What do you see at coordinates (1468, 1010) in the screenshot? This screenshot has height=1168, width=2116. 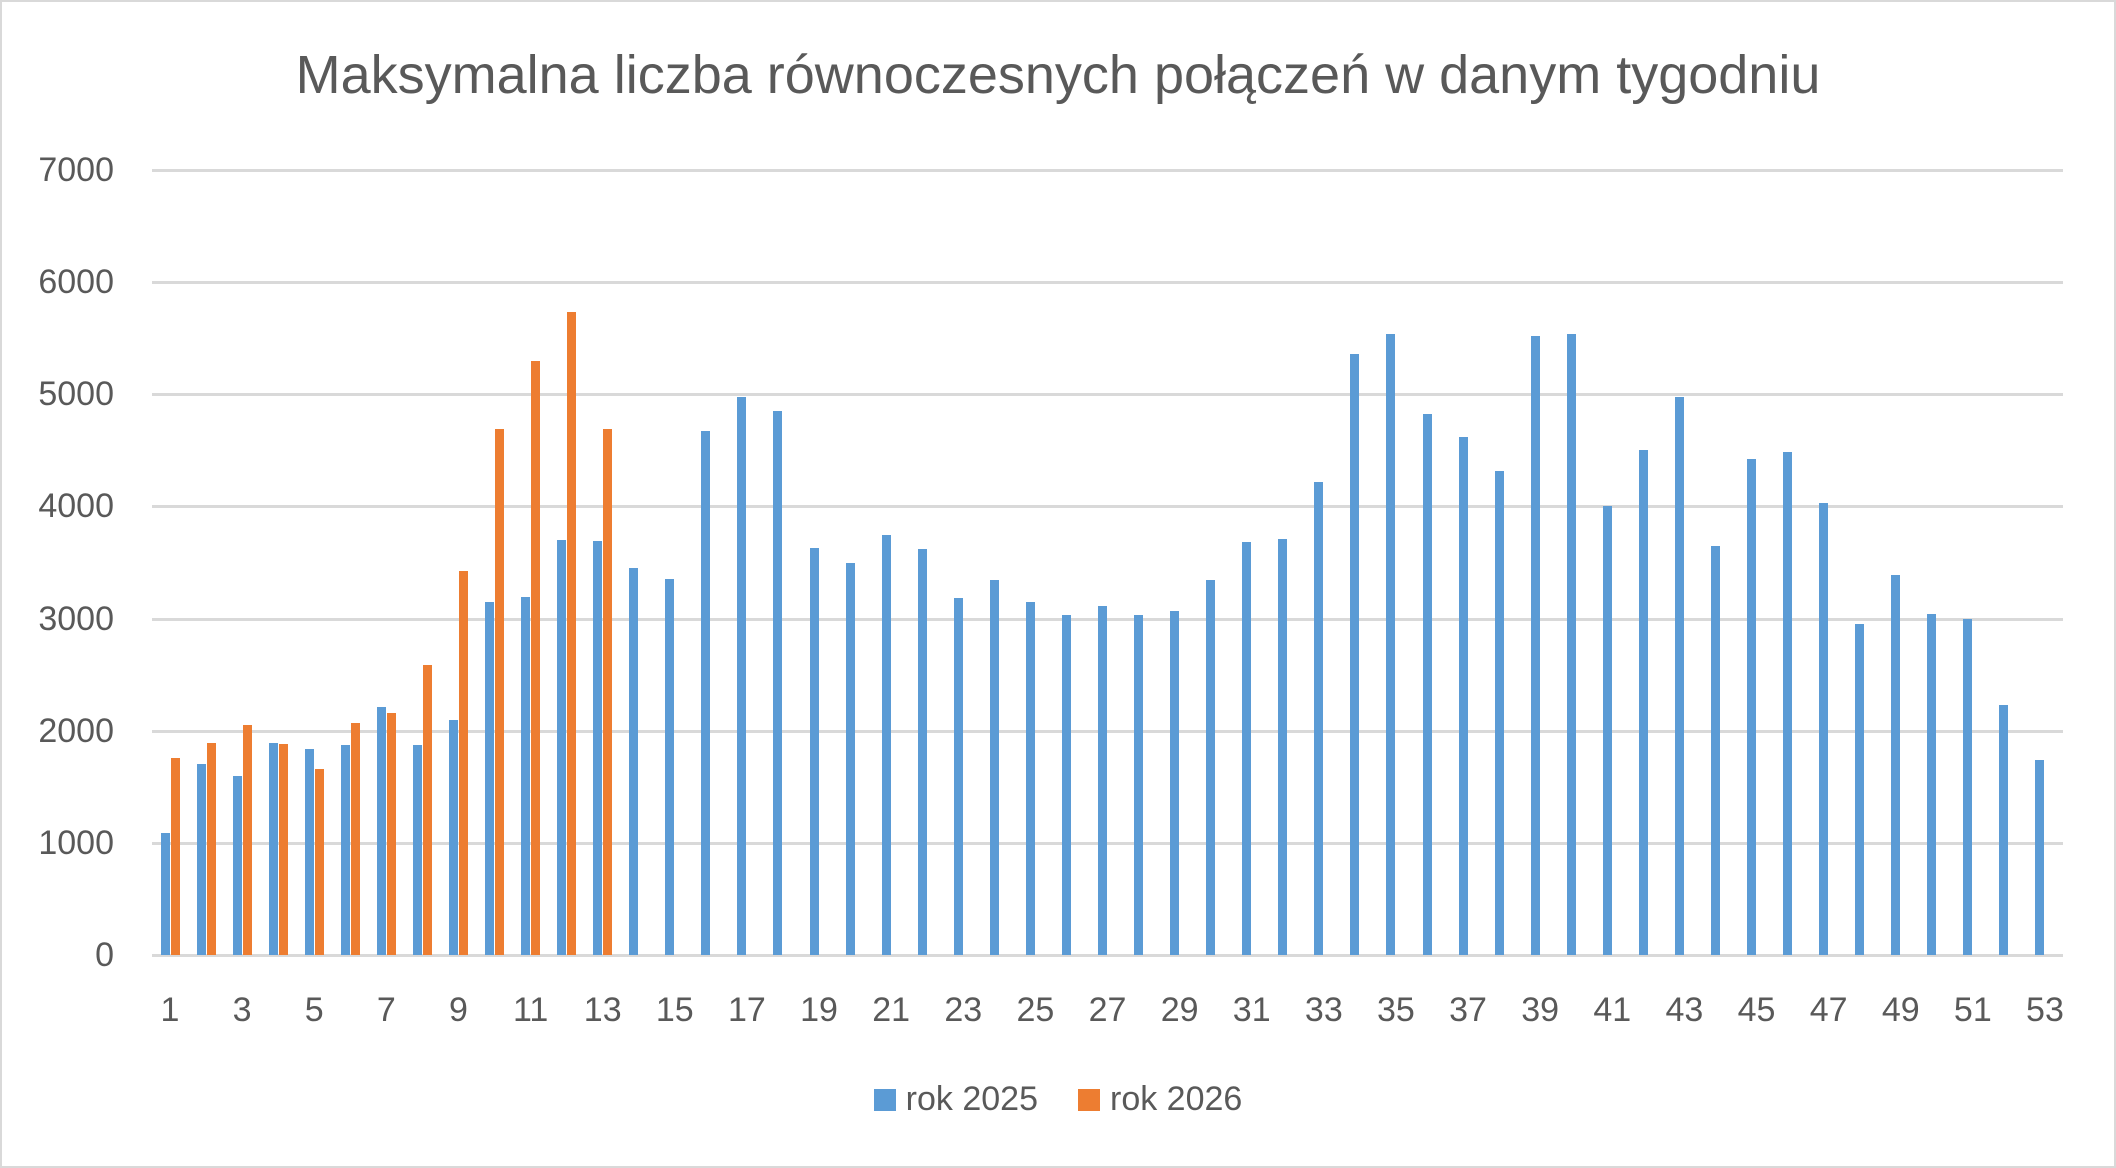 I see `x-tick-label: 37` at bounding box center [1468, 1010].